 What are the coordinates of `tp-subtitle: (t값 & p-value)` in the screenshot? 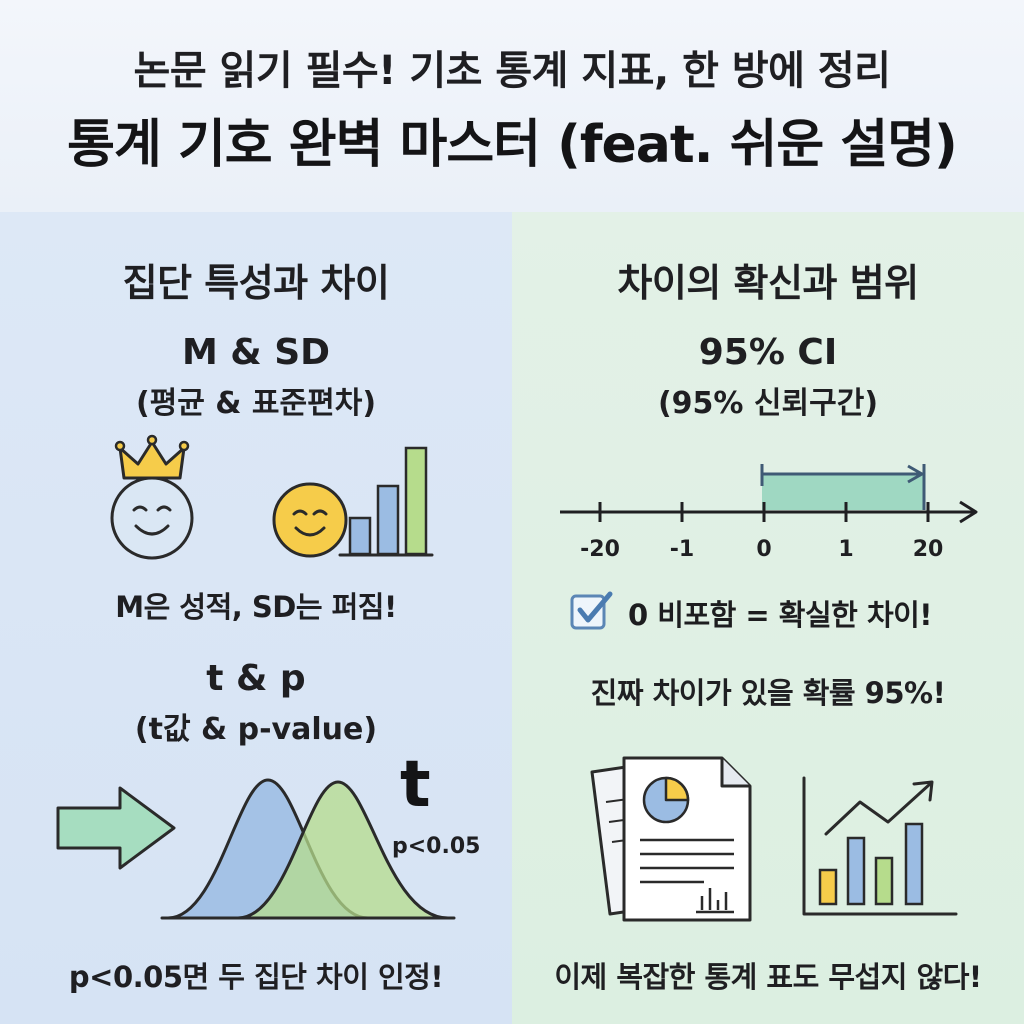 It's located at (256, 729).